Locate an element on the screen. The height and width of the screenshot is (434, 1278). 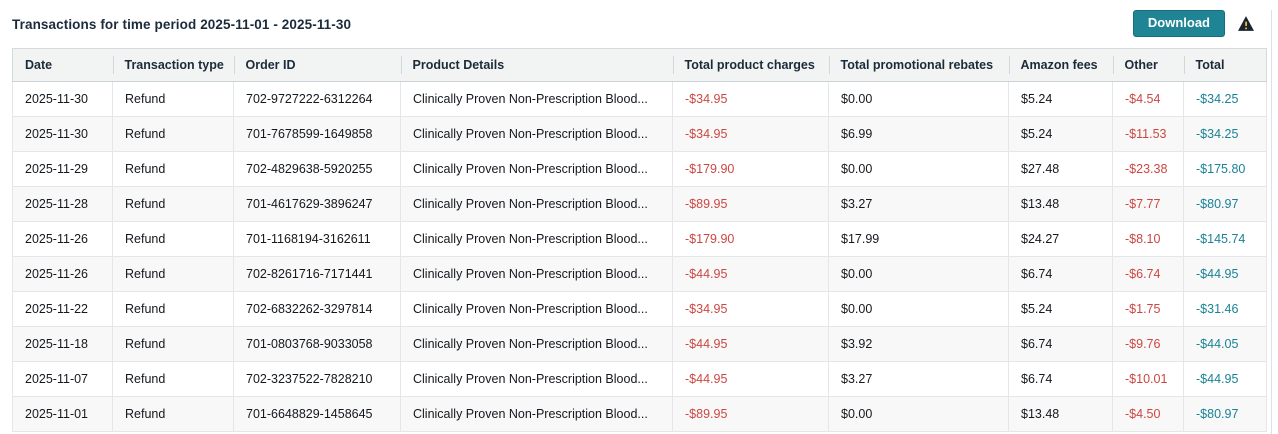
cell-rebates: $3.92 is located at coordinates (918, 344).